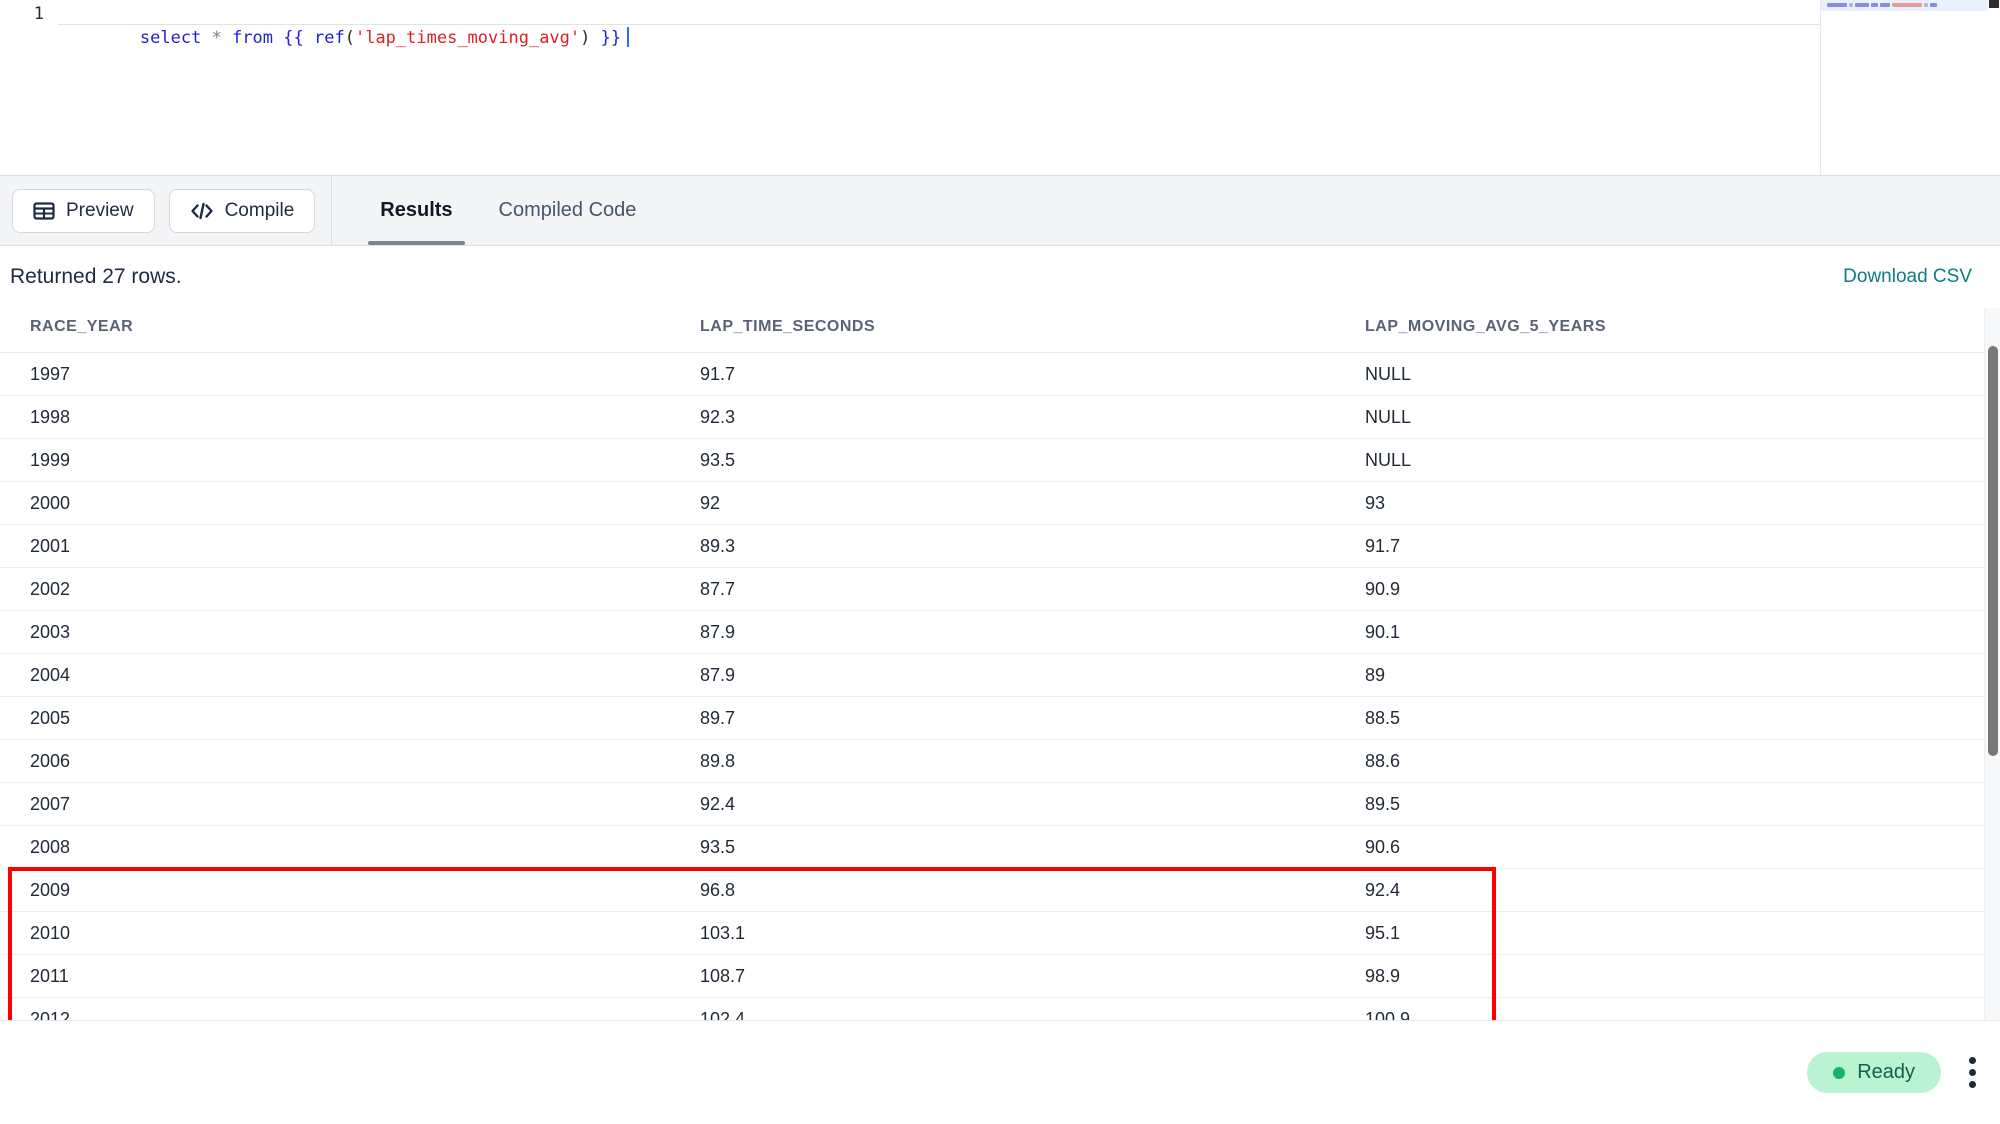  I want to click on table-row: 1998 92.3 NULL, so click(994, 417).